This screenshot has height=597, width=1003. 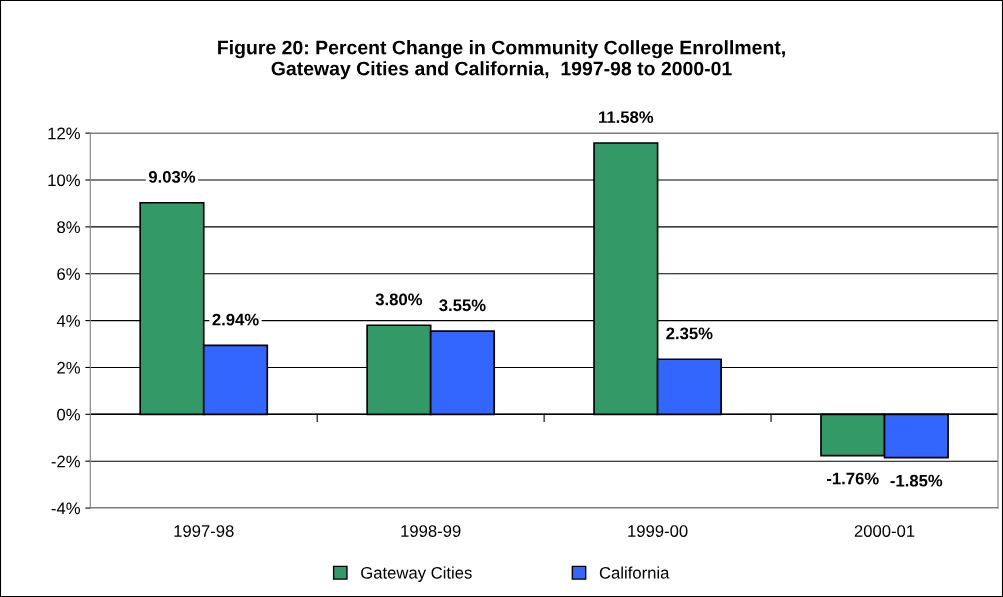 What do you see at coordinates (501, 60) in the screenshot?
I see `chart-title: Figure 20: Percent Change in Community College Enrollment, Gateway Cities and California, 1997-98 to 2000-01` at bounding box center [501, 60].